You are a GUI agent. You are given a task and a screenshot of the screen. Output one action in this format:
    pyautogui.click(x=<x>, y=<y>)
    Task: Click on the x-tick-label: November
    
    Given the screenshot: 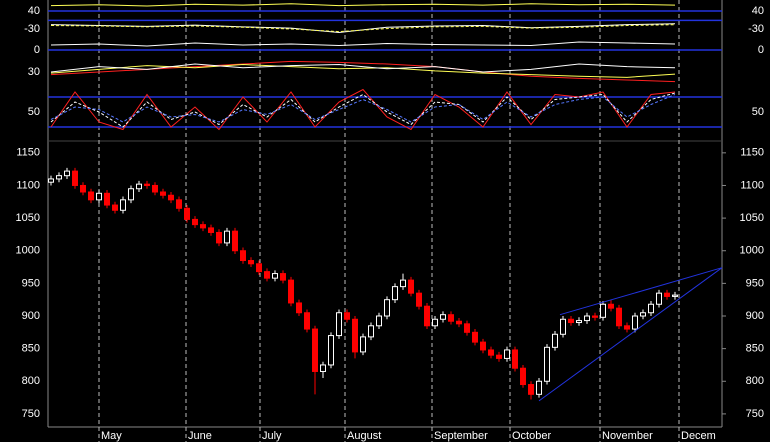 What is the action you would take?
    pyautogui.click(x=627, y=436)
    